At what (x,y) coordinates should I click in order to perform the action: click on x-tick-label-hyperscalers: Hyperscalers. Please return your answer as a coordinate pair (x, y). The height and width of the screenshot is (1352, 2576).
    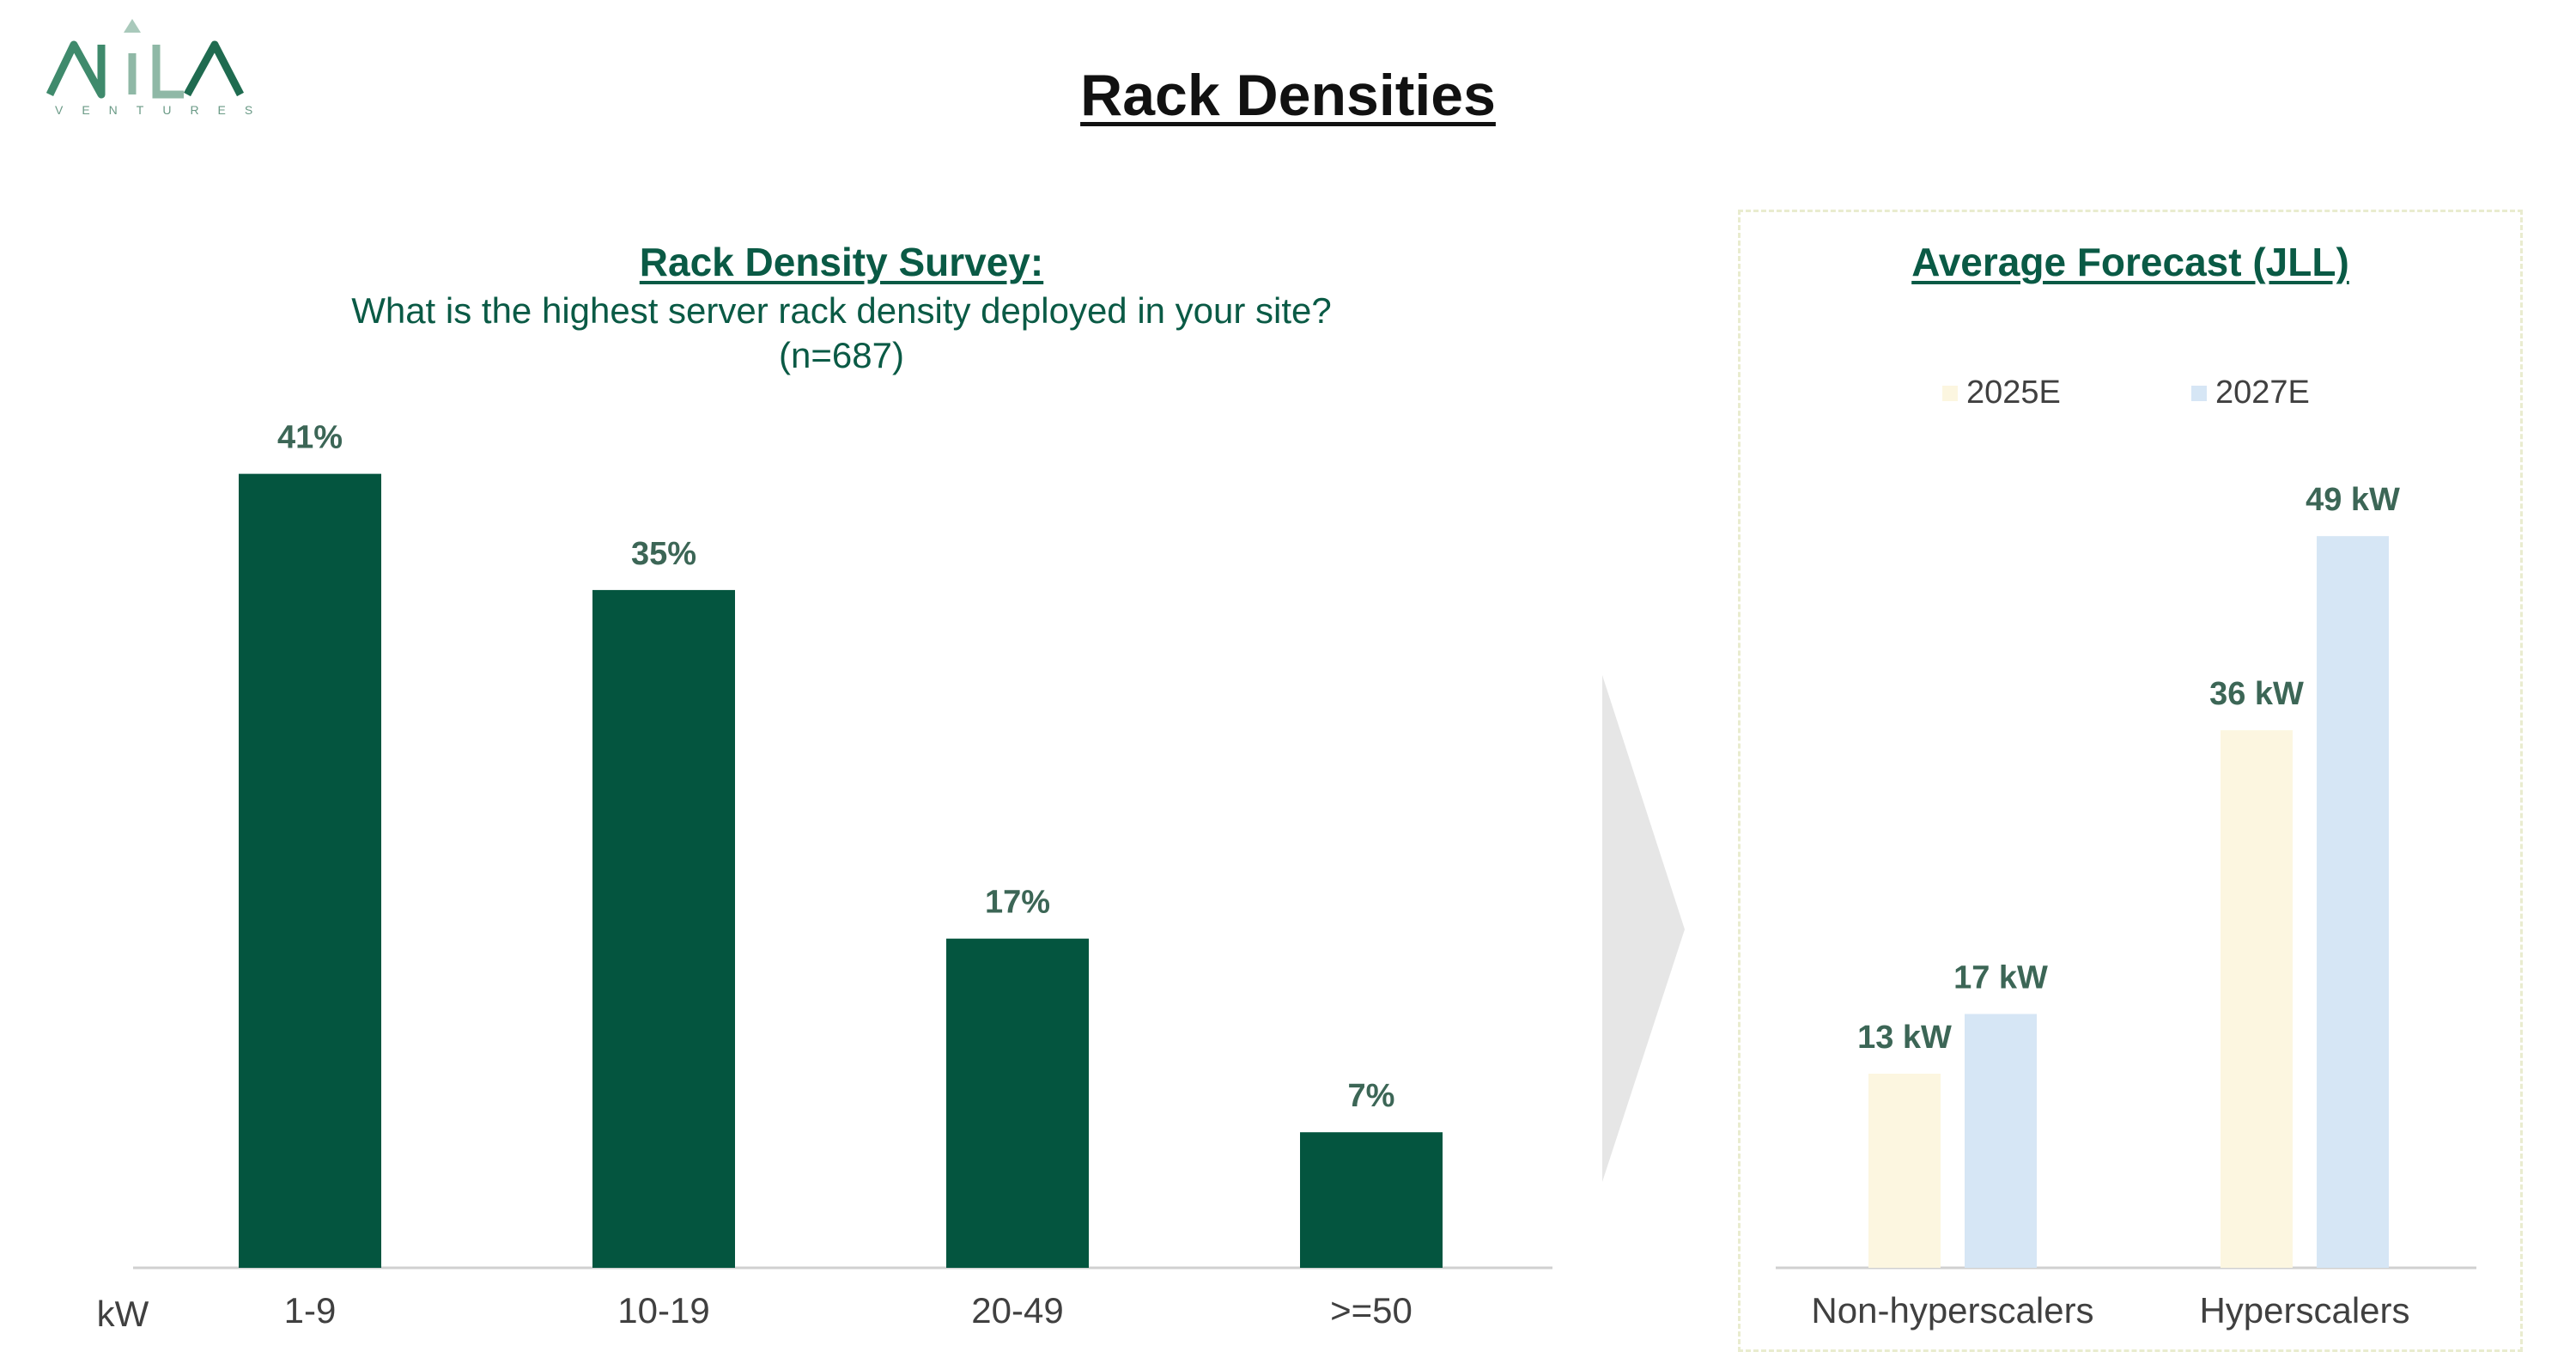
    Looking at the image, I should click on (2304, 1310).